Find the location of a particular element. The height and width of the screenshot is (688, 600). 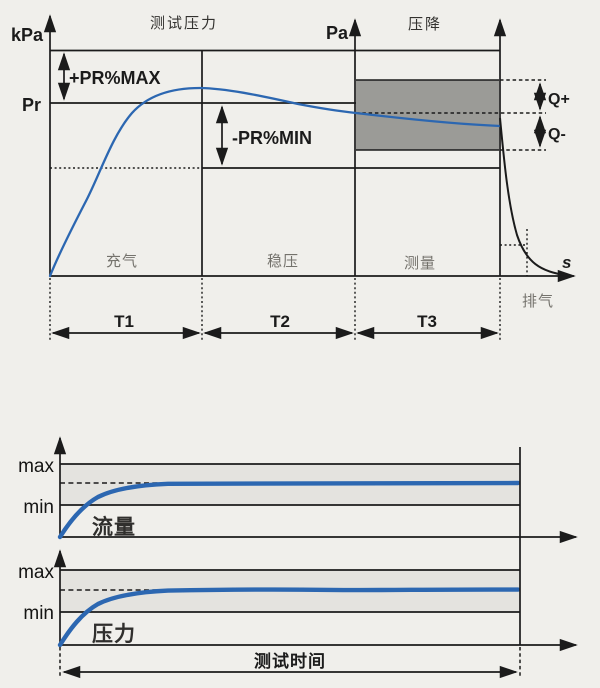

phase-stabilize-label: 稳压 is located at coordinates (283, 261).